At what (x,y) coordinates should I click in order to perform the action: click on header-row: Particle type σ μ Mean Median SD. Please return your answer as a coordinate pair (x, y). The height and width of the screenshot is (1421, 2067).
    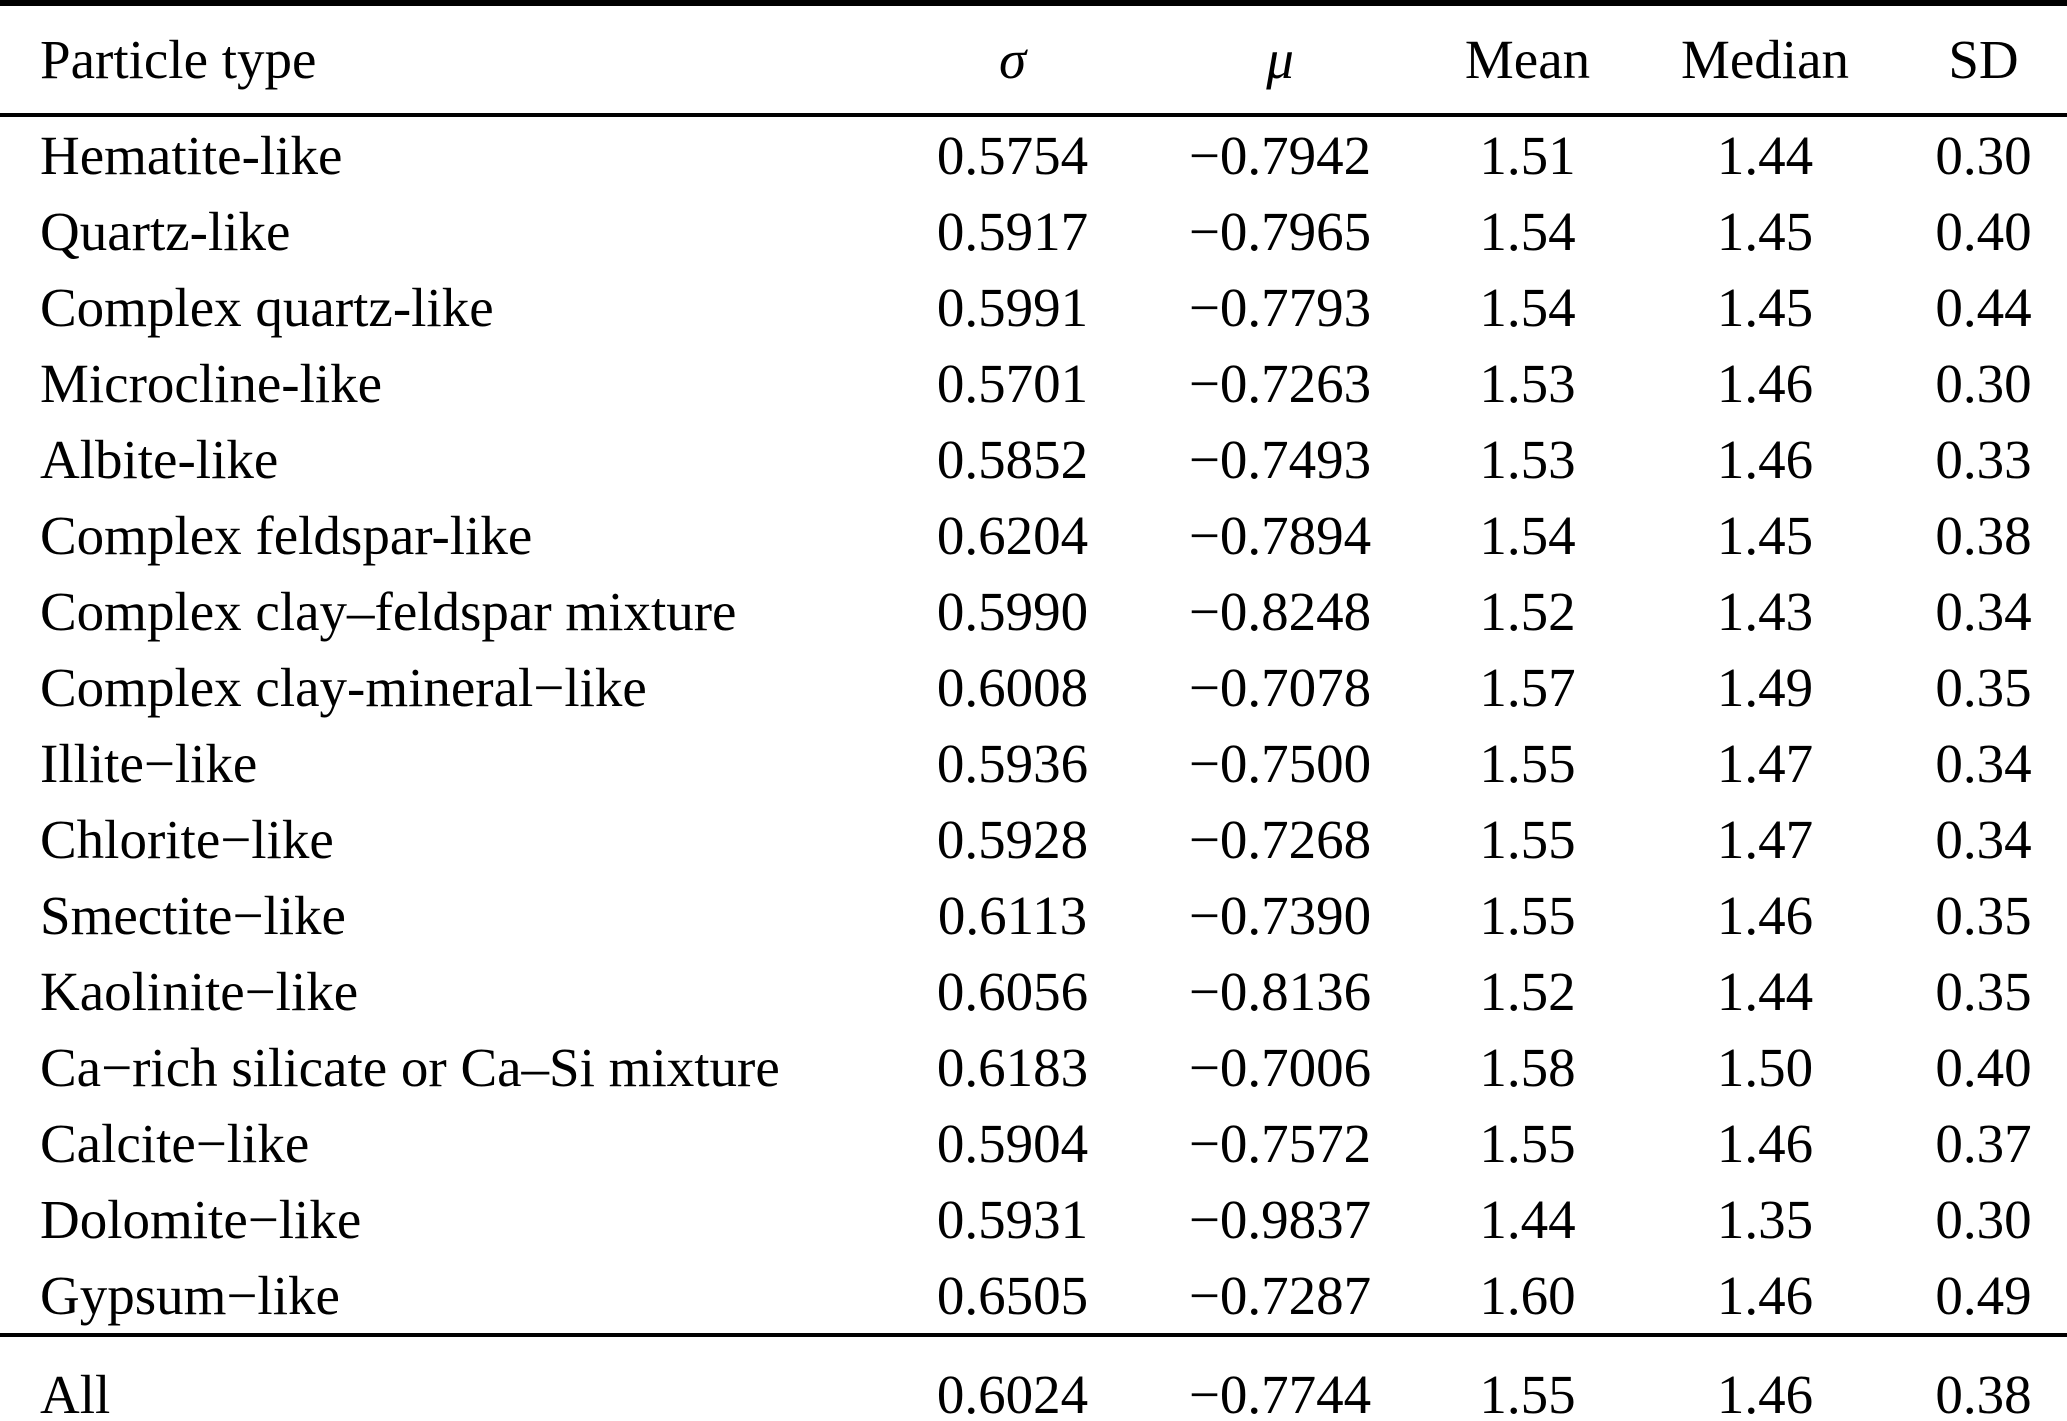
    Looking at the image, I should click on (1033, 59).